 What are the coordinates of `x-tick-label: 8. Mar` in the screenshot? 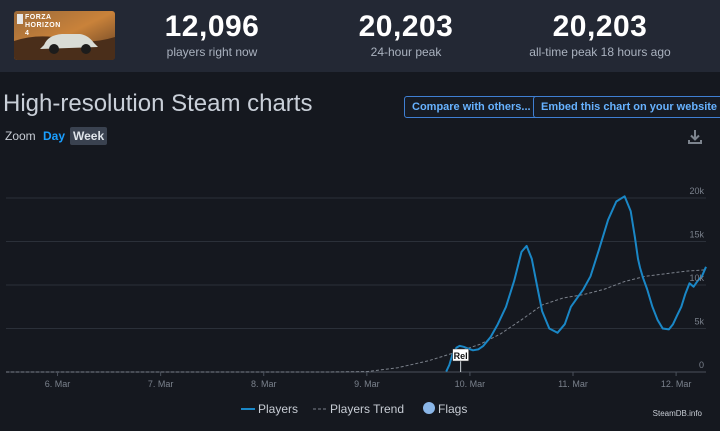 It's located at (264, 384).